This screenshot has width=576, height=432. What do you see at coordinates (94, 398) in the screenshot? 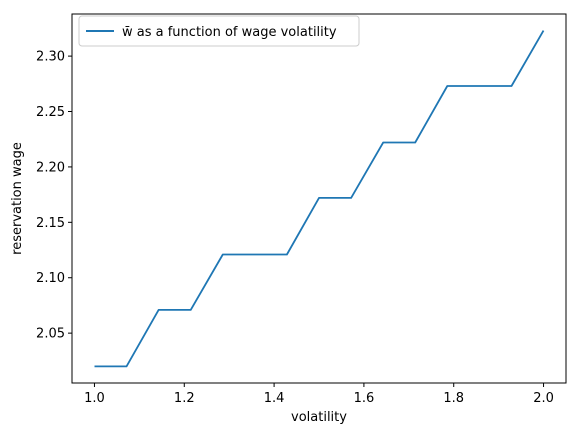
I see `x-tick-label: 1.0` at bounding box center [94, 398].